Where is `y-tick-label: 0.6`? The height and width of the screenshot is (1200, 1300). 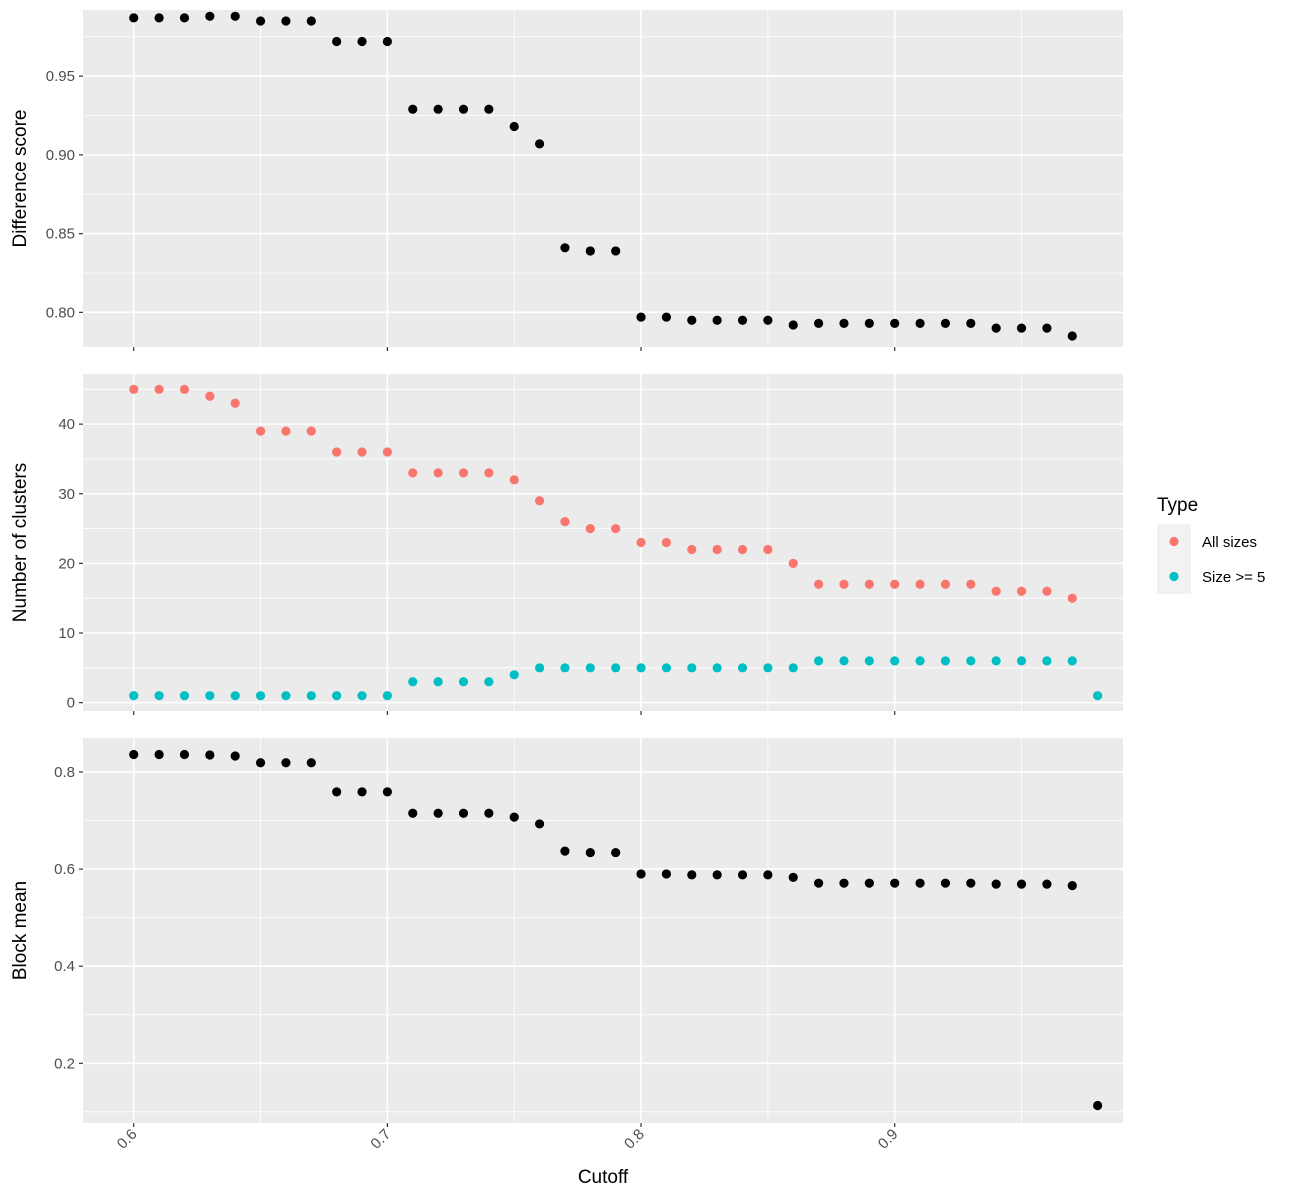 y-tick-label: 0.6 is located at coordinates (64, 869).